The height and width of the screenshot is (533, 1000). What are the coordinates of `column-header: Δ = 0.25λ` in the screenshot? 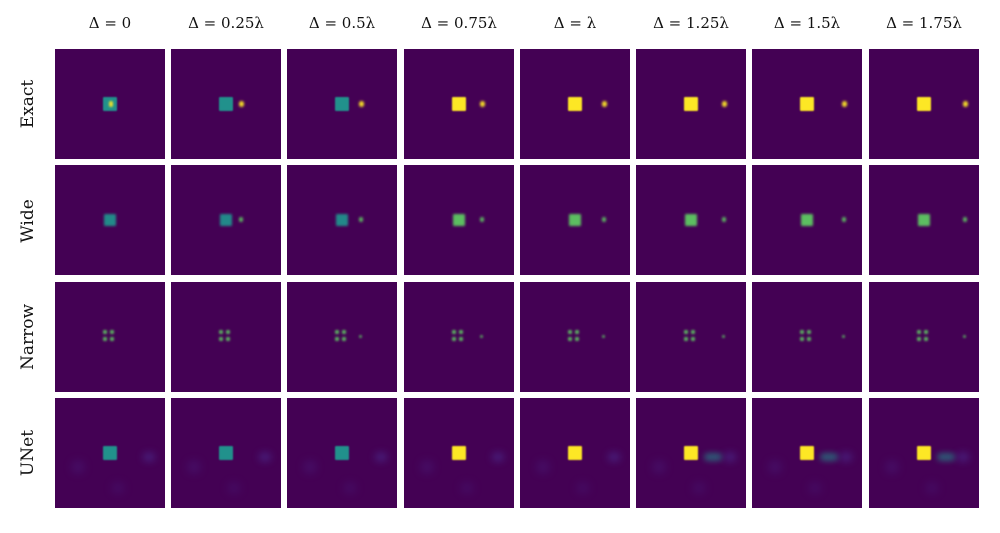 It's located at (226, 23).